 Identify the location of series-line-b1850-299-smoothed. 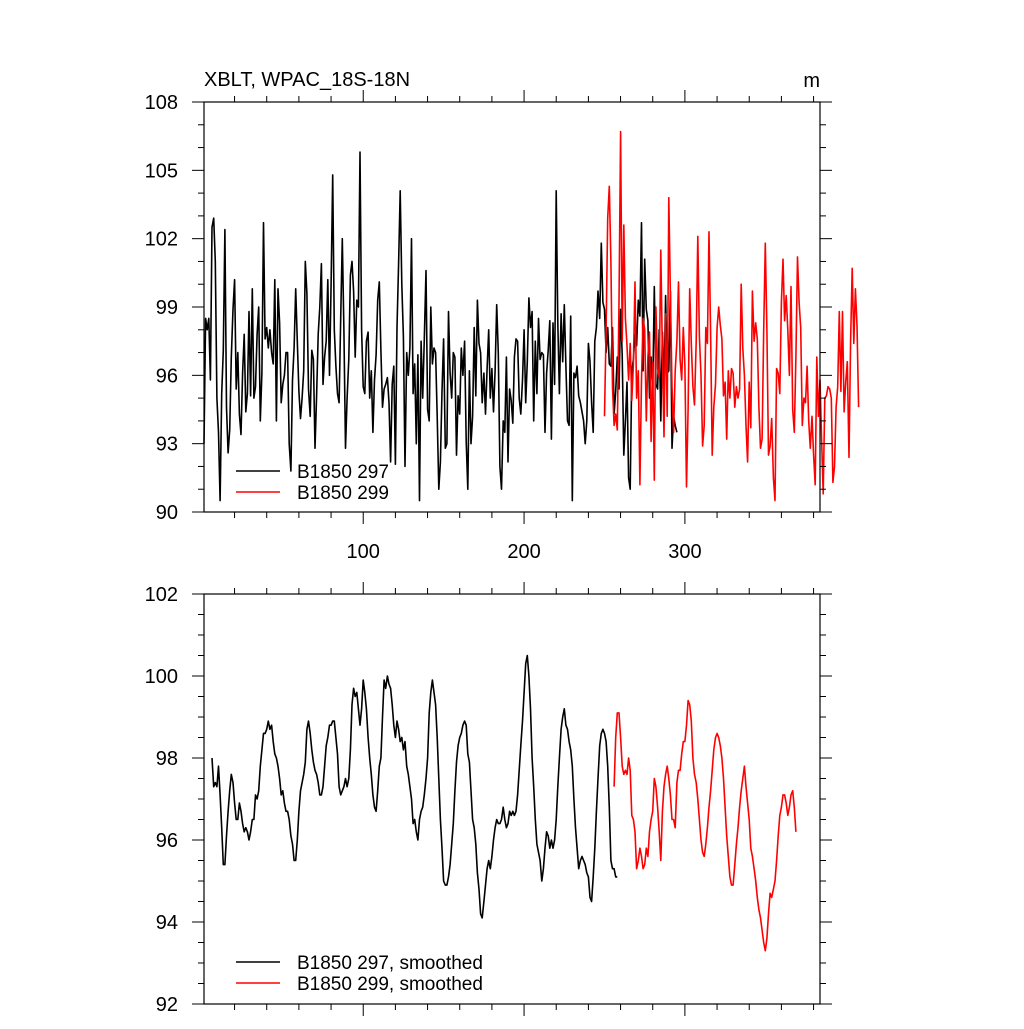
(705, 825).